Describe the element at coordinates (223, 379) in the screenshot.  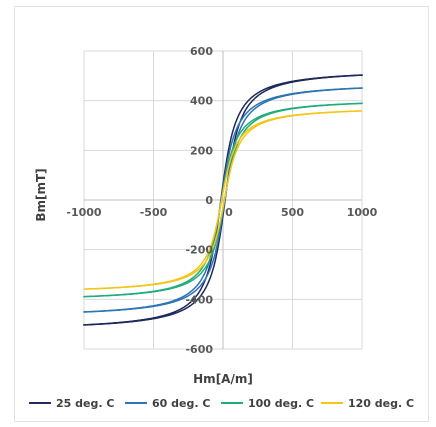
I see `x-axis-title: Hm[A/m]` at that location.